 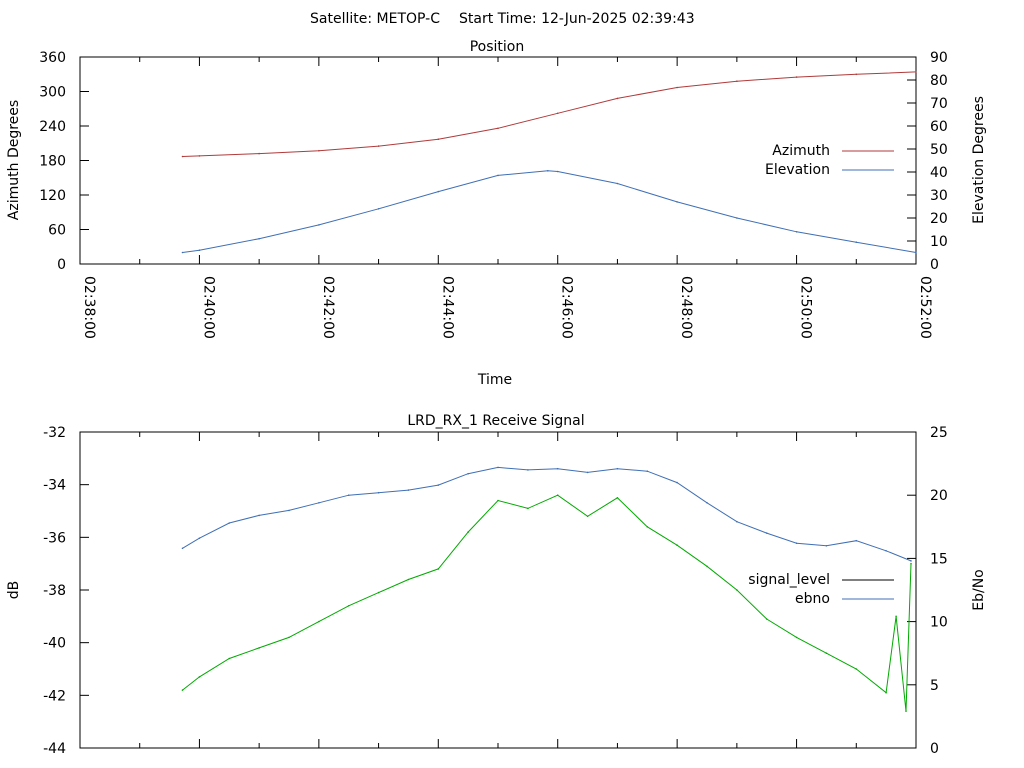 I want to click on position-chart-title: Position, so click(x=497, y=47).